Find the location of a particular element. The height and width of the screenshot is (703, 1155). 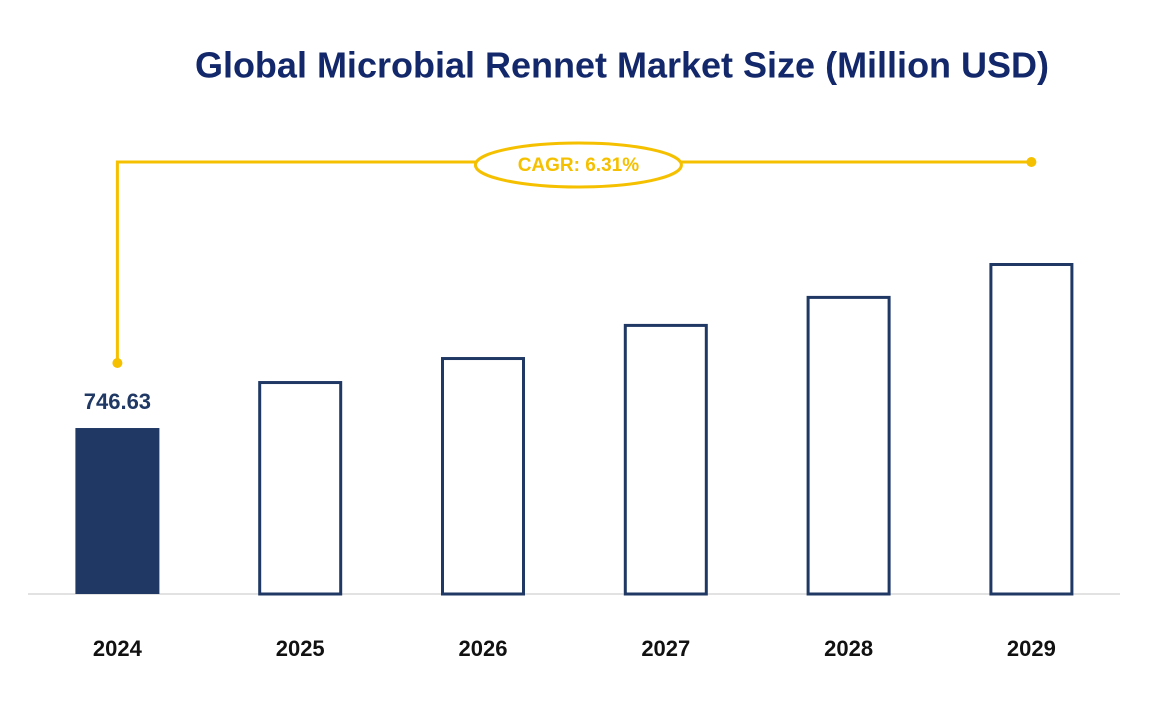

x-tick-label: 2024 is located at coordinates (118, 648).